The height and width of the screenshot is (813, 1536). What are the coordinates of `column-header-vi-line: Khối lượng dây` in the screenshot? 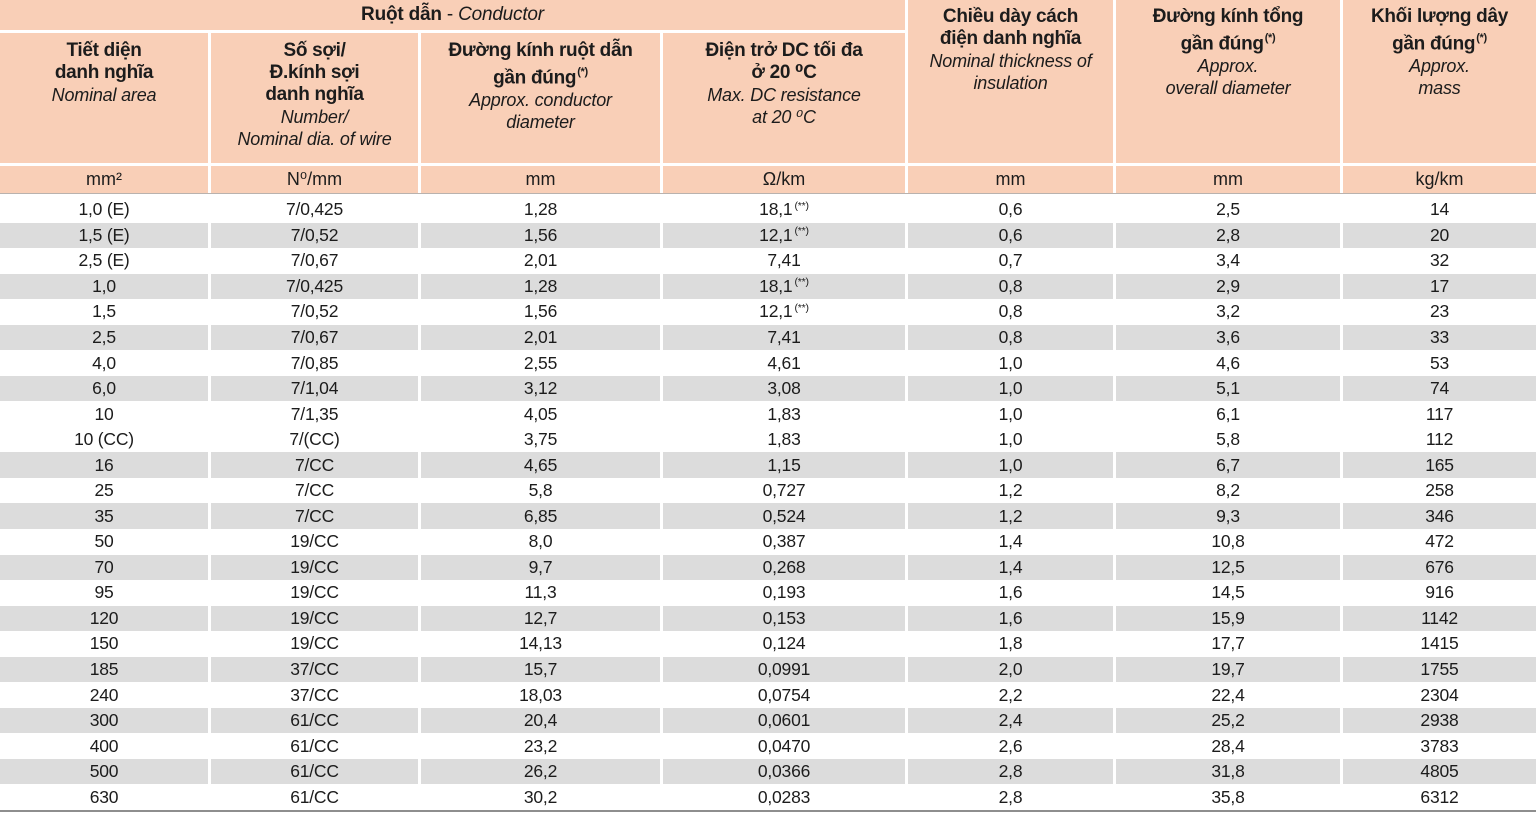 It's located at (1439, 16).